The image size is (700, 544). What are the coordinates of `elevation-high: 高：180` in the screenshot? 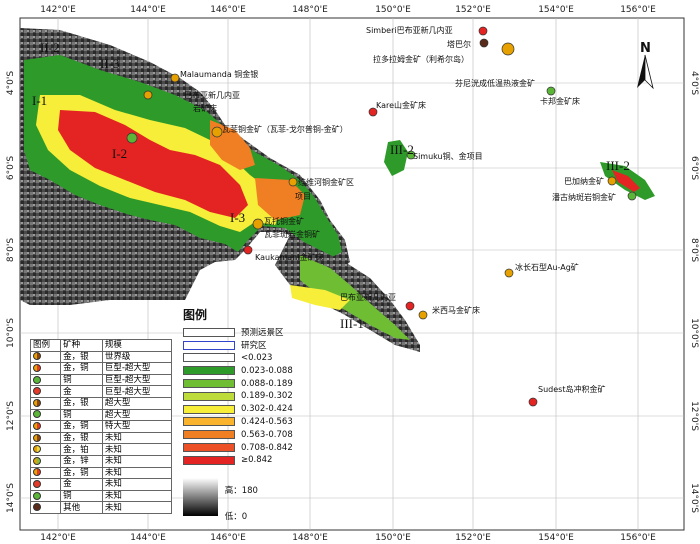 It's located at (241, 491).